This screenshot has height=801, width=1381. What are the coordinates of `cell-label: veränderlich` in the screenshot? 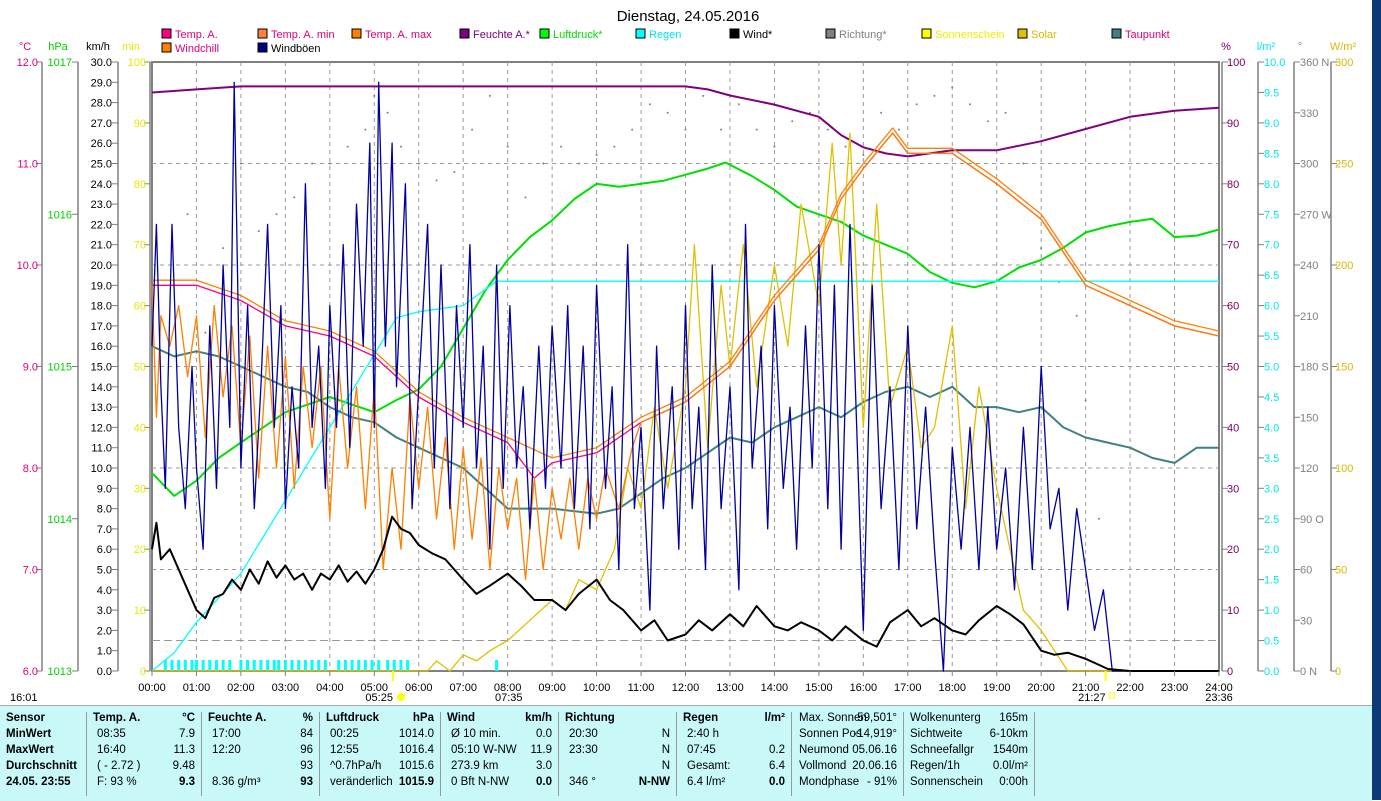 It's located at (361, 782).